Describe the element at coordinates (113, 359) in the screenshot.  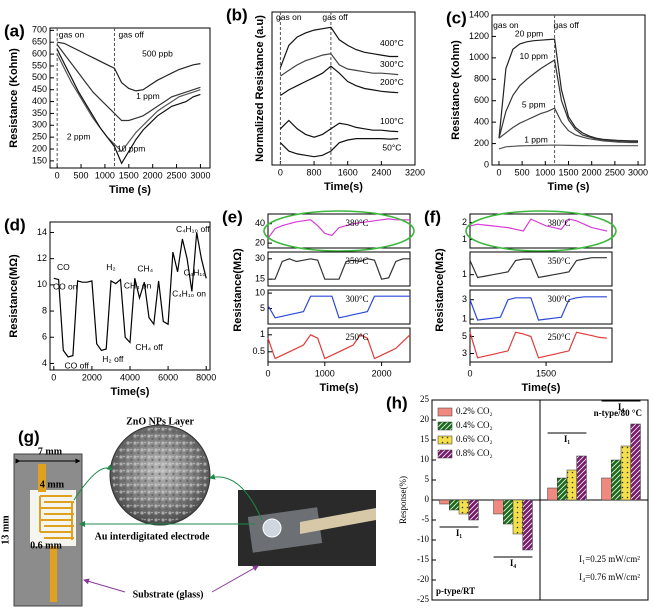
I see `annotation: H₂ off` at that location.